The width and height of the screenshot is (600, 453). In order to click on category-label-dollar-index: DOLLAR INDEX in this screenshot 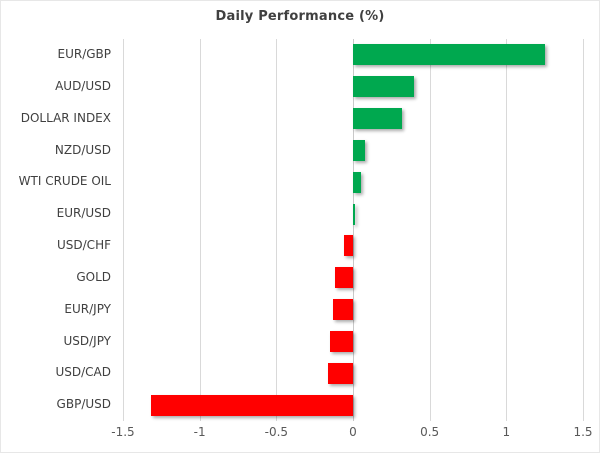, I will do `click(65, 117)`.